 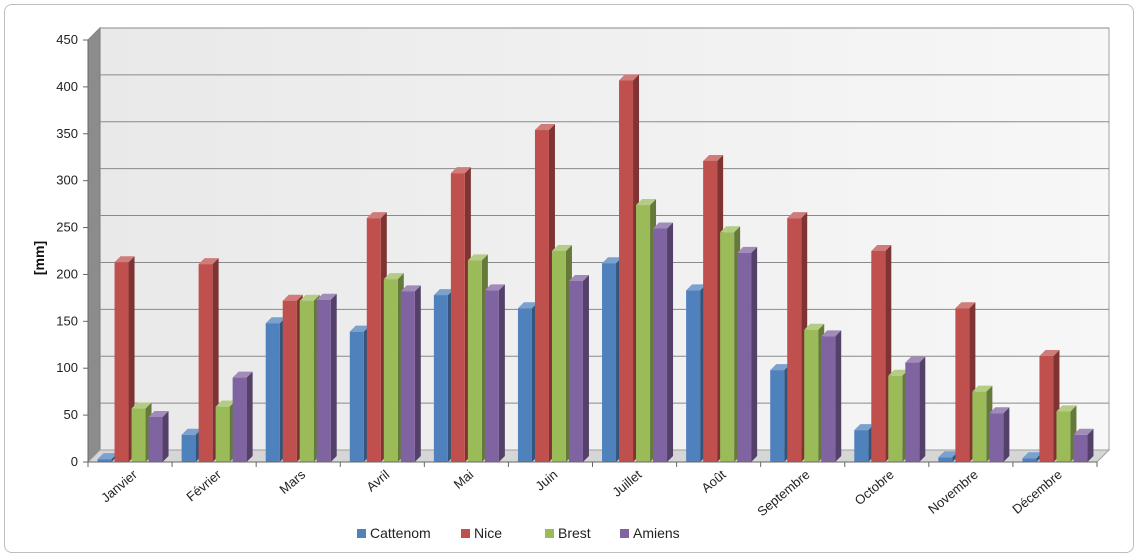 What do you see at coordinates (574, 533) in the screenshot?
I see `legend-label: Brest` at bounding box center [574, 533].